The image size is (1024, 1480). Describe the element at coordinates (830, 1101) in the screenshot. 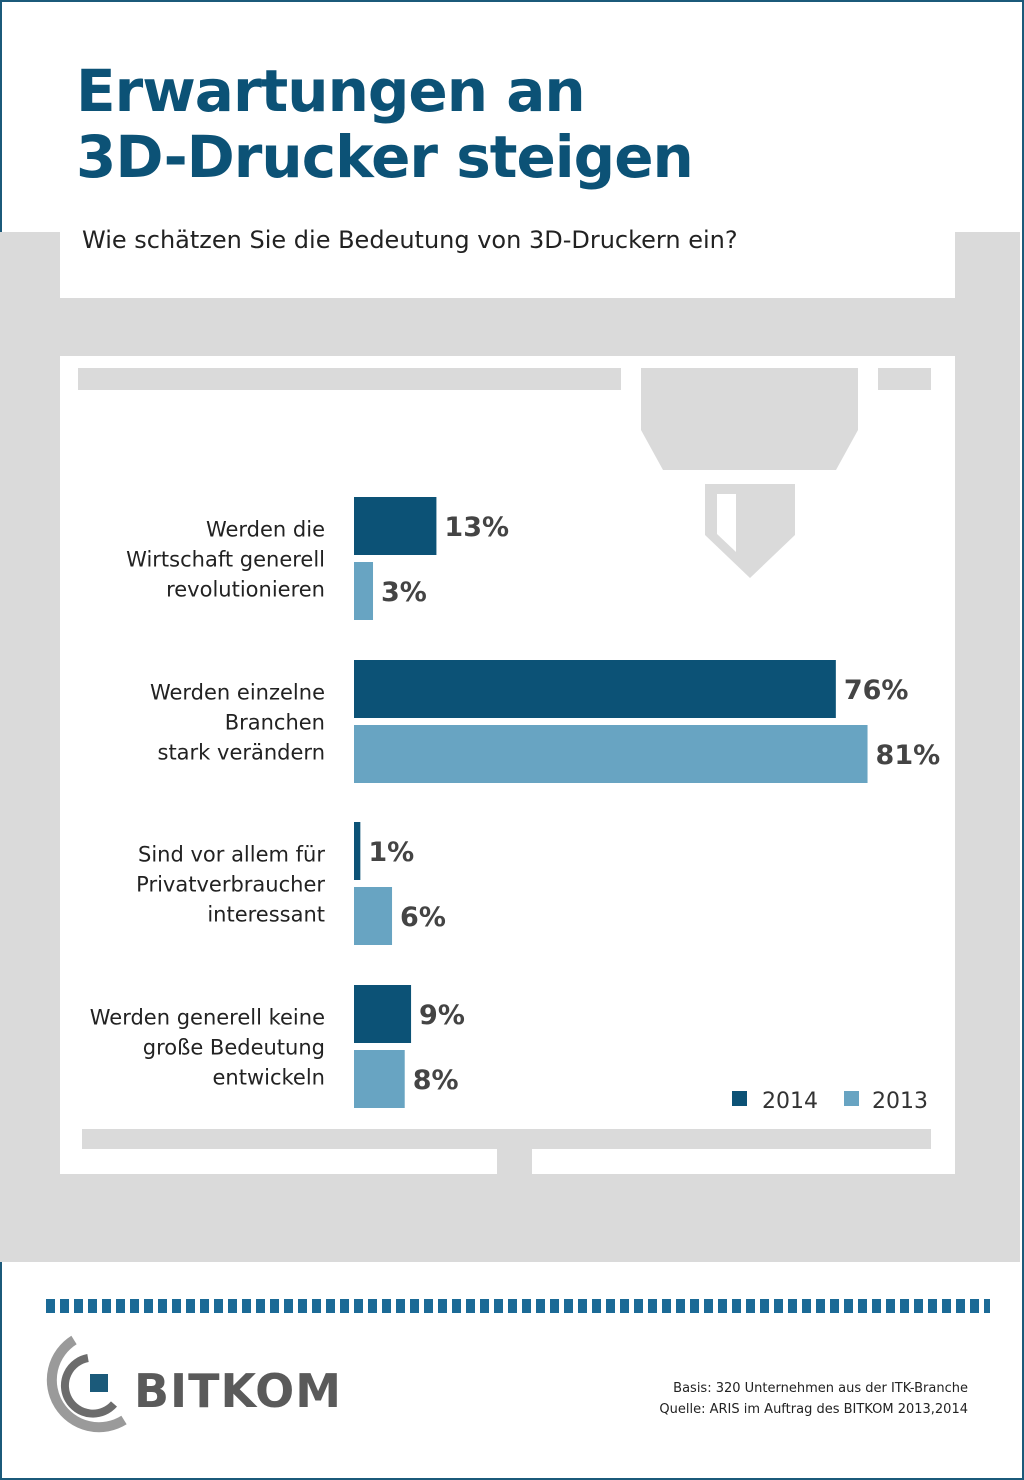

I see `legend: 2014 2013` at that location.